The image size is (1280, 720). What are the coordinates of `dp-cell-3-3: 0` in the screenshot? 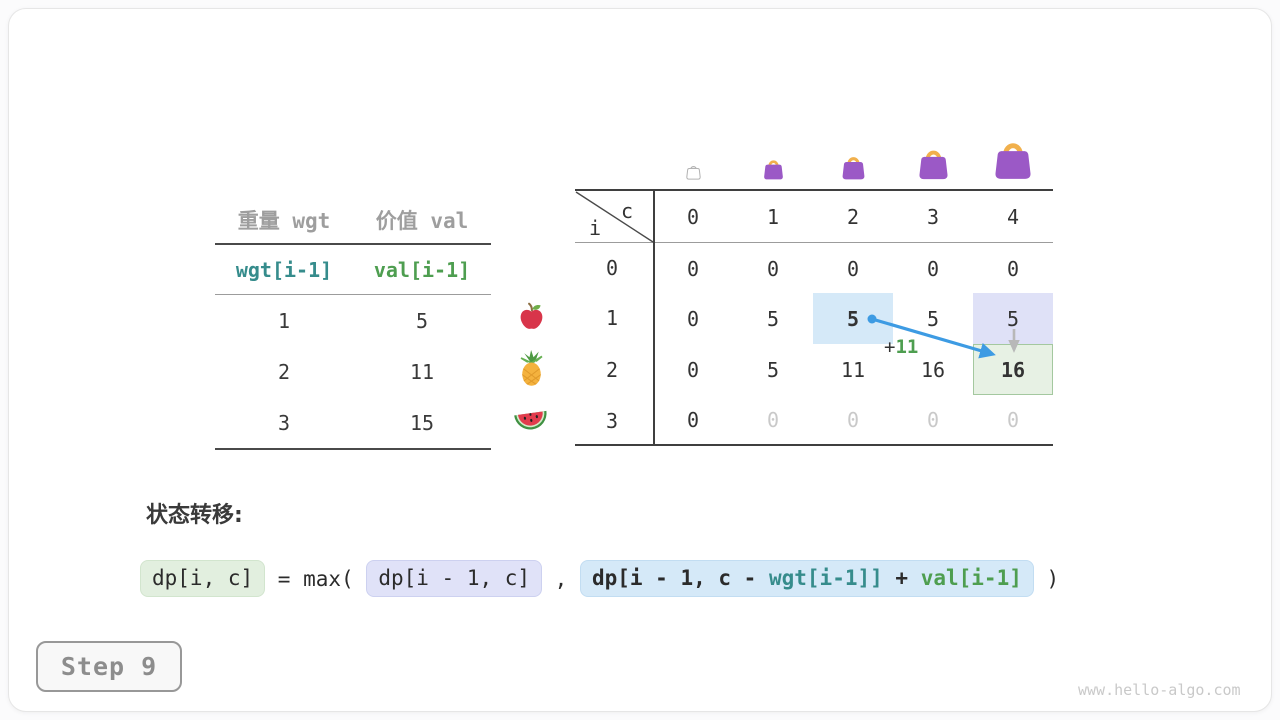 It's located at (933, 419).